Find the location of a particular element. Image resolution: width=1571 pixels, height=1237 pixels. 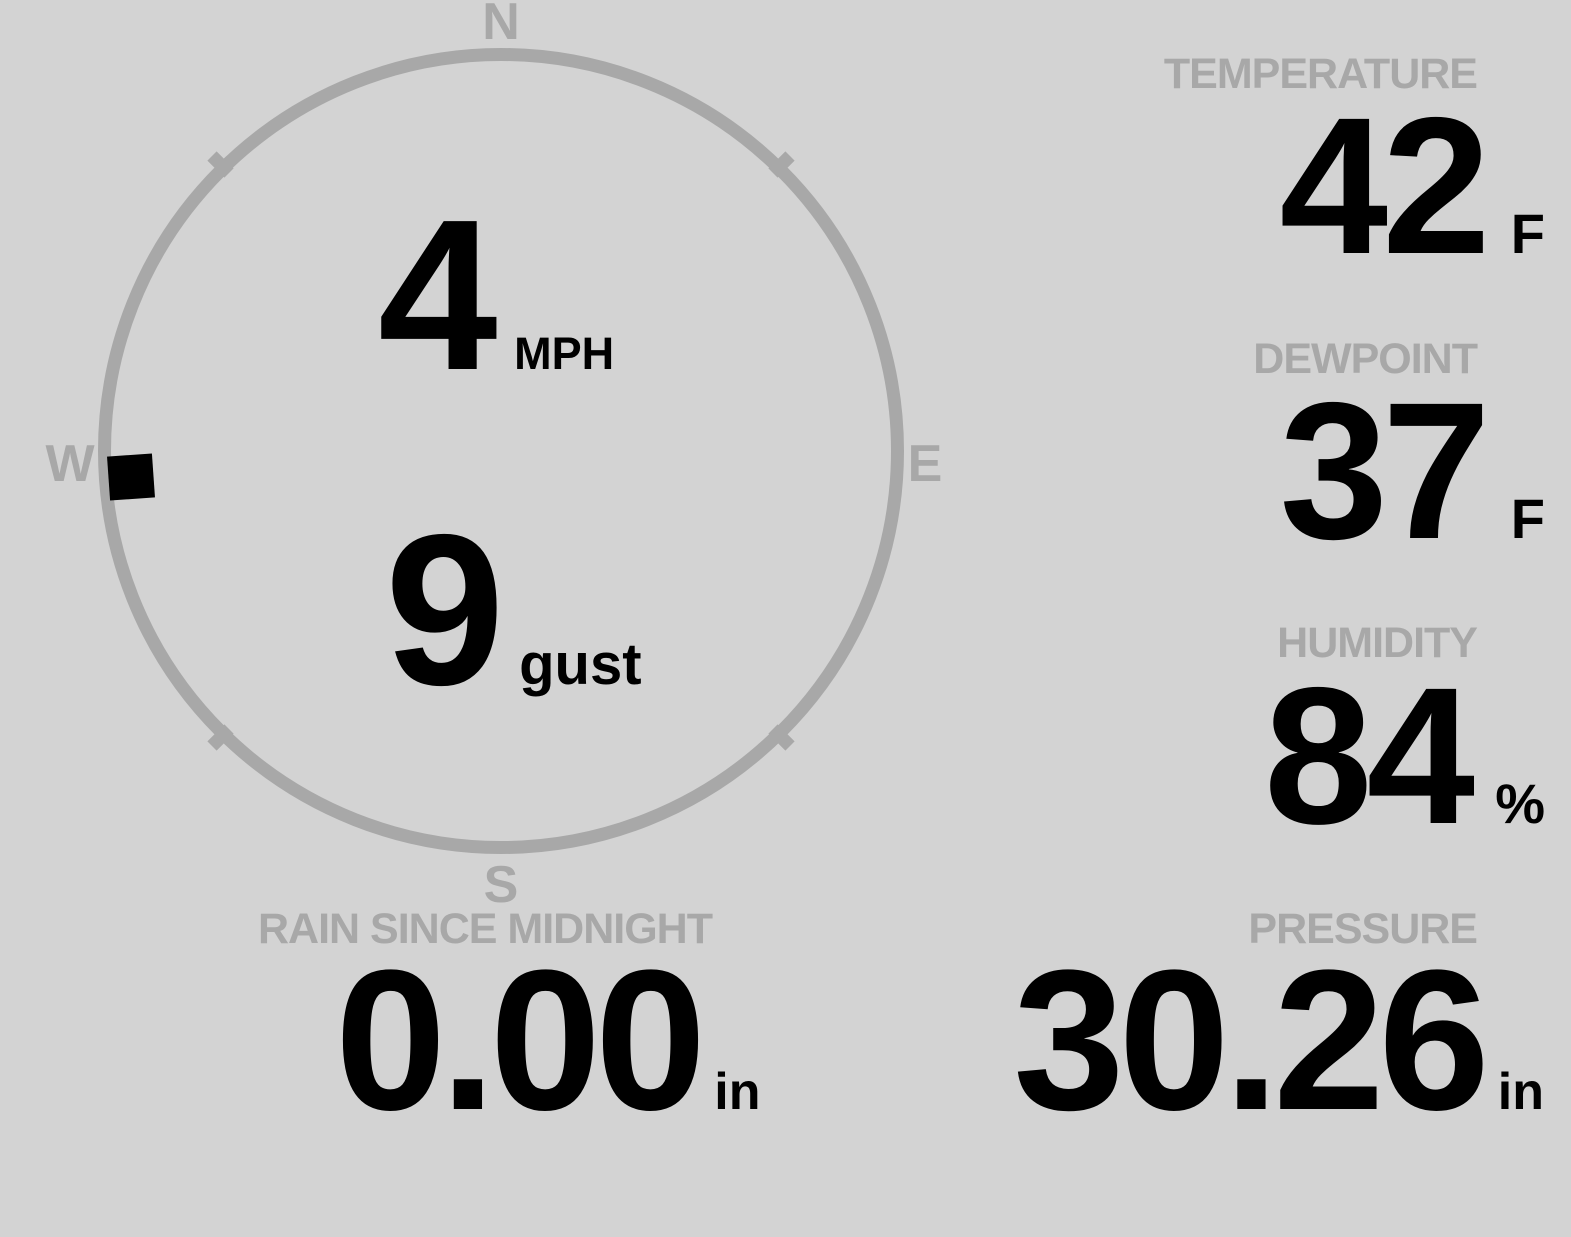

wind-speed-readout: 4 MPH is located at coordinates (496, 294).